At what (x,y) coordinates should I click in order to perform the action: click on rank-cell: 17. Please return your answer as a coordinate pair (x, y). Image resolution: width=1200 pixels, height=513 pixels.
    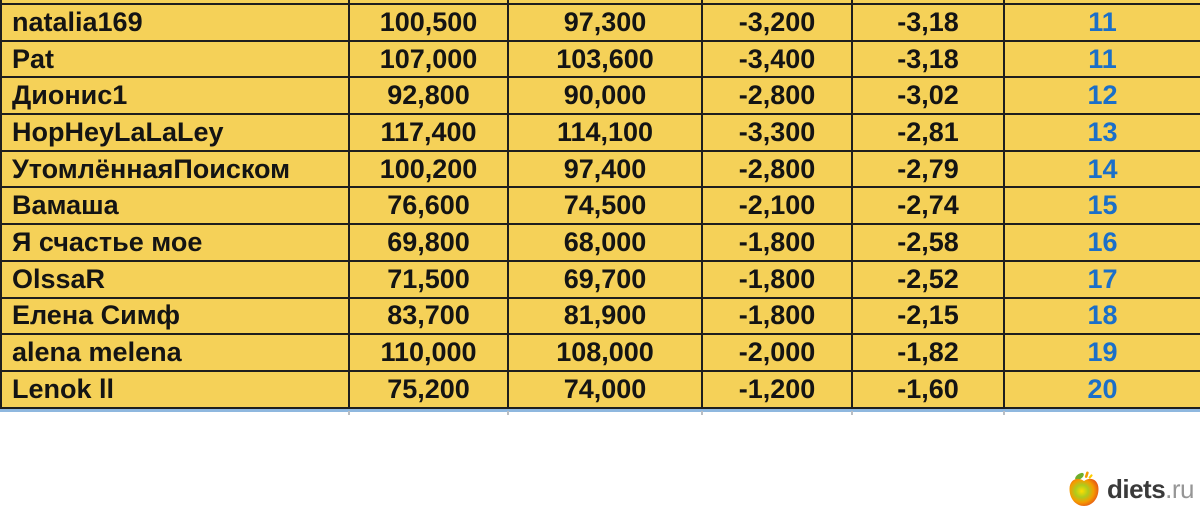
    Looking at the image, I should click on (1102, 278).